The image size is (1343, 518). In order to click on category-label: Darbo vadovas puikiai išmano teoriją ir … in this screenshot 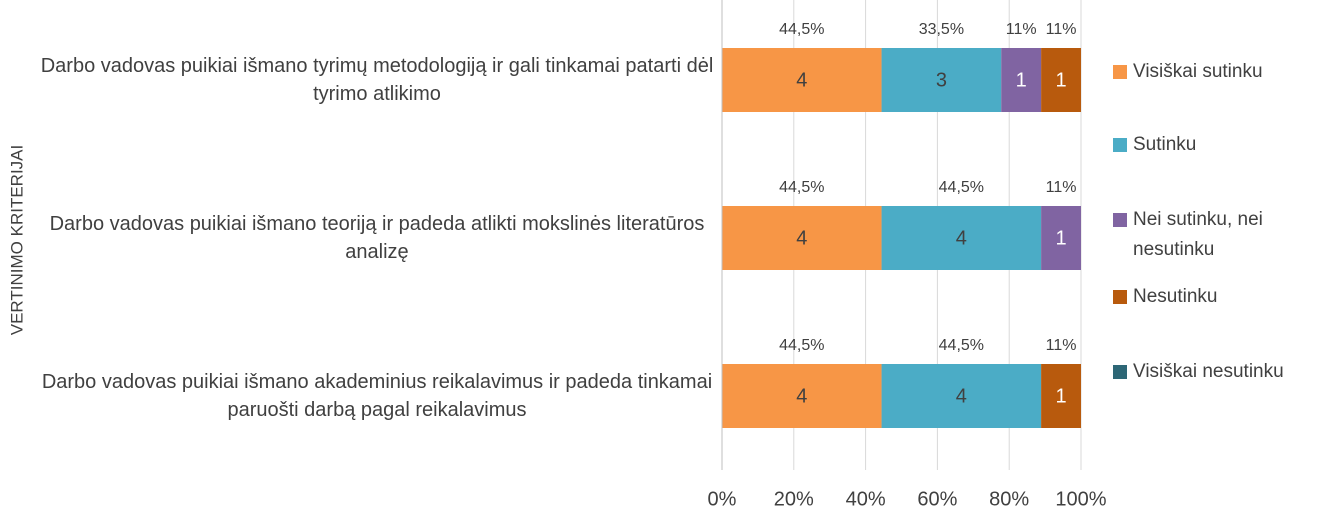, I will do `click(377, 238)`.